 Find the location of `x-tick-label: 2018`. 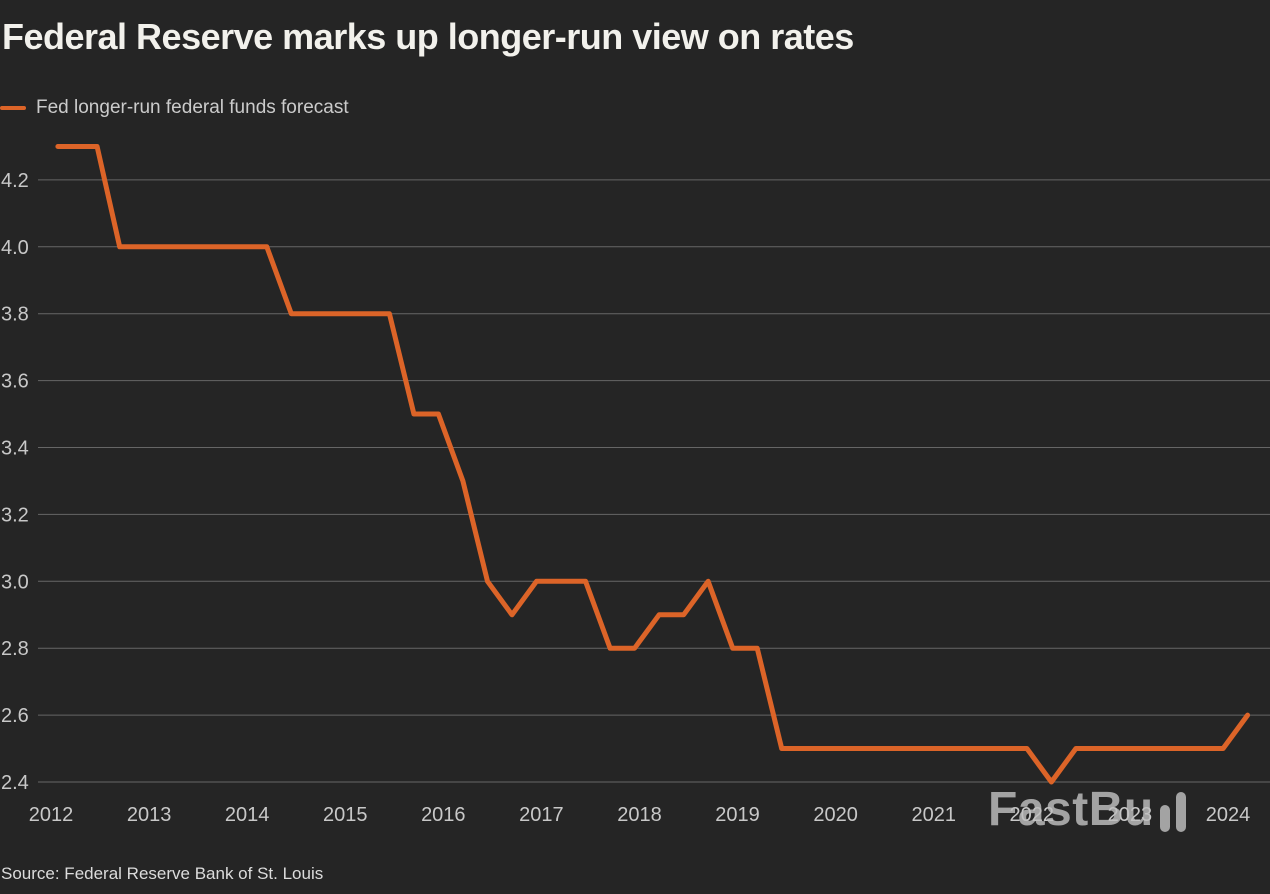

x-tick-label: 2018 is located at coordinates (639, 815).